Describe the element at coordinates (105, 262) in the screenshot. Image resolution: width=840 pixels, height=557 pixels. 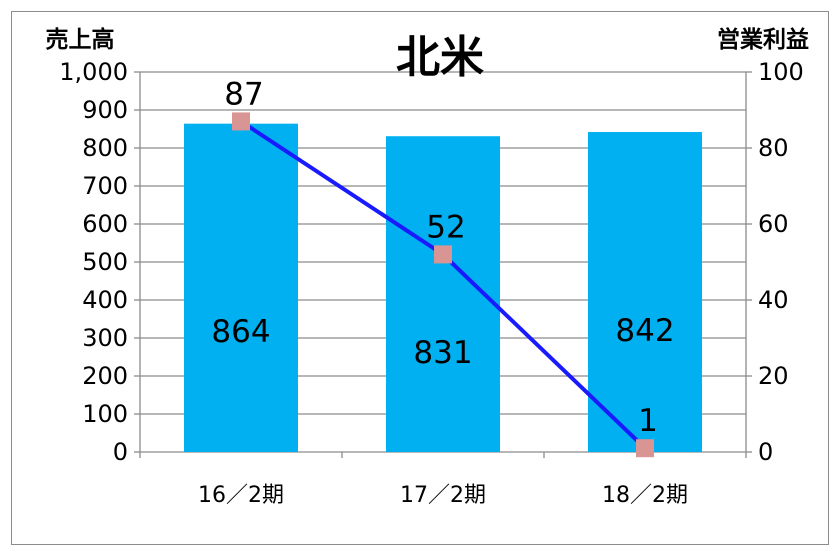
I see `left-tick-label: 500` at that location.